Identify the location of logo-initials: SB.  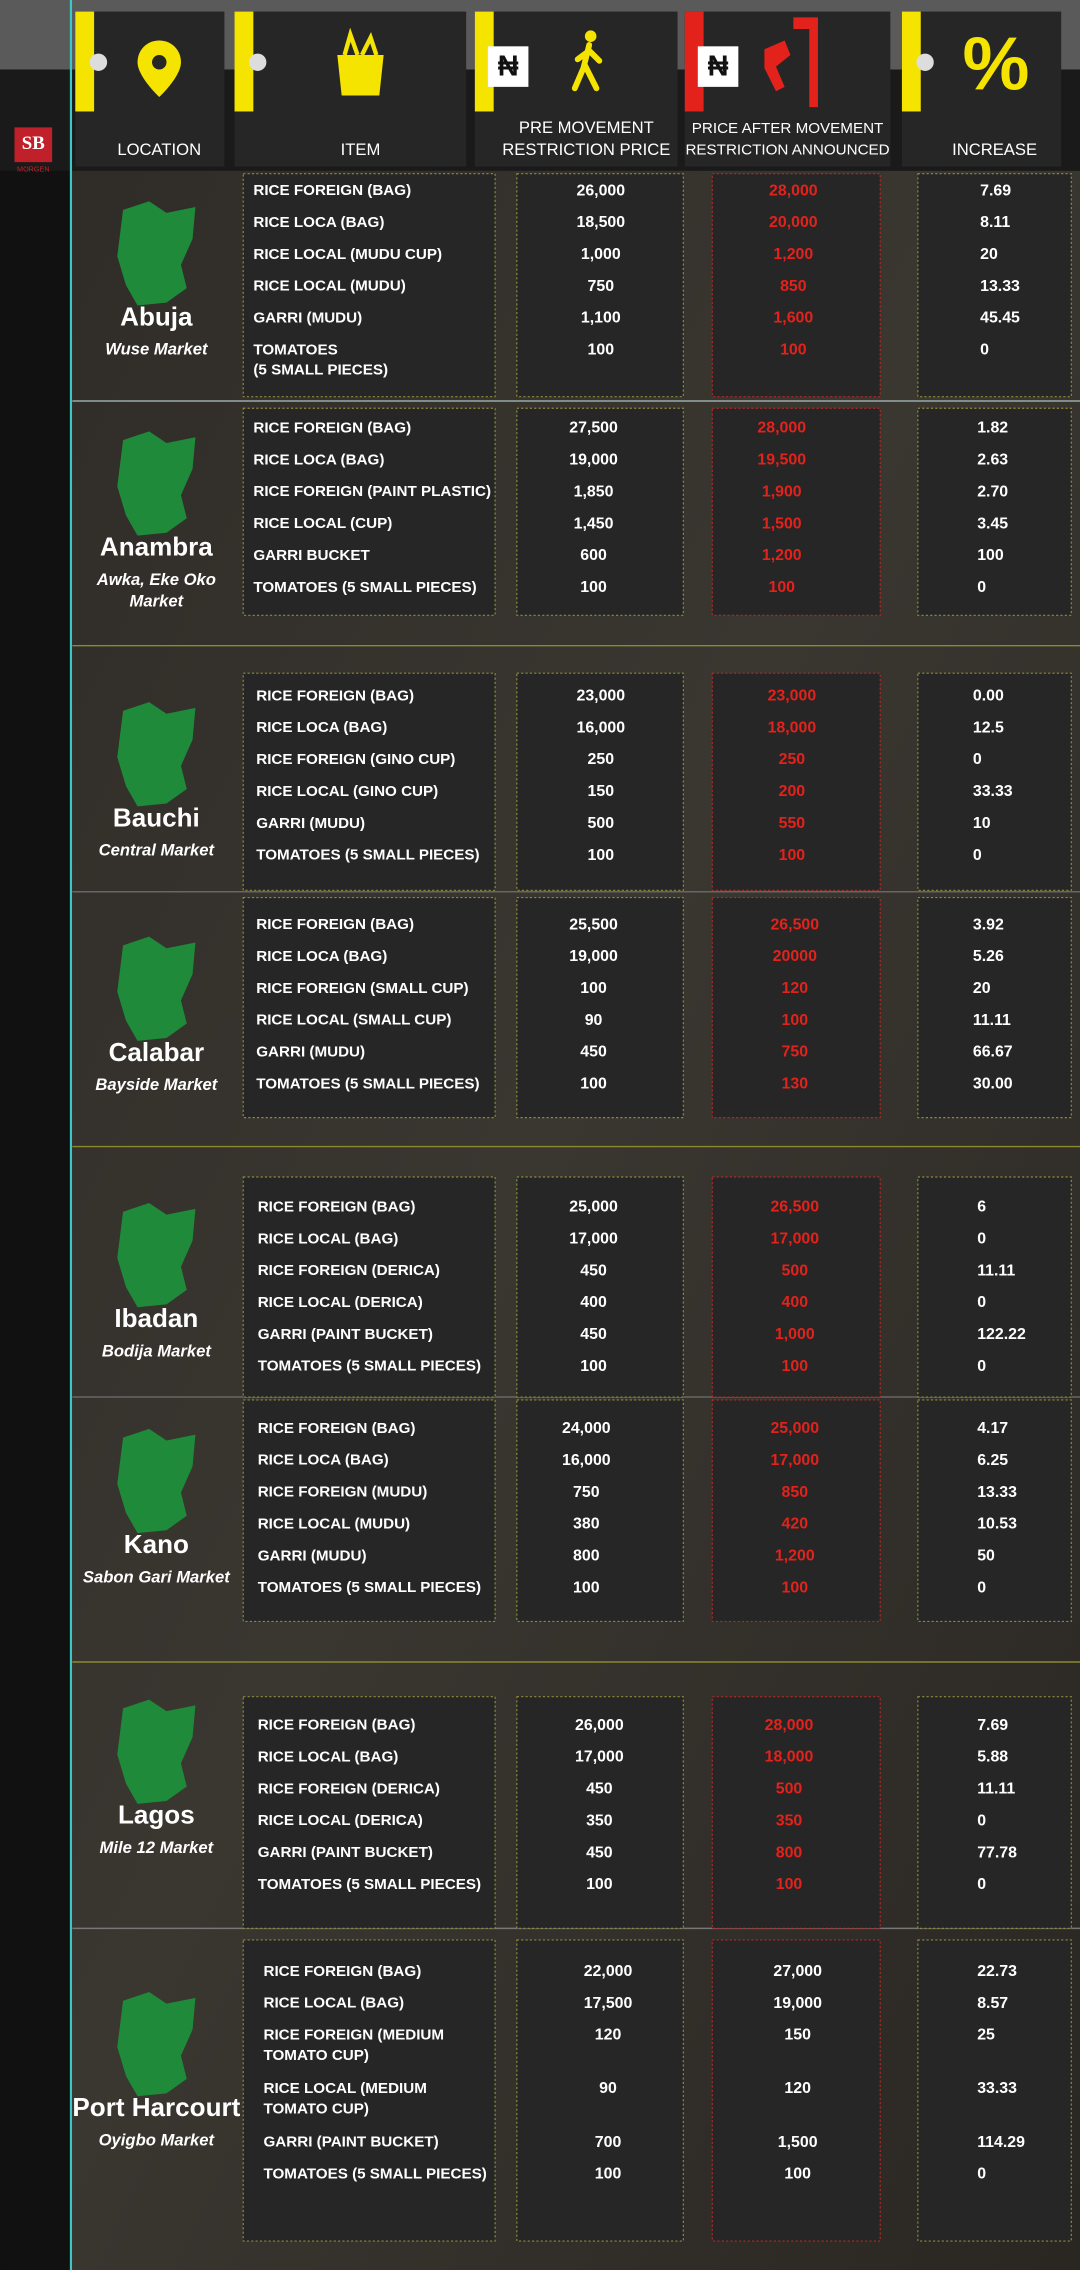
(33, 143).